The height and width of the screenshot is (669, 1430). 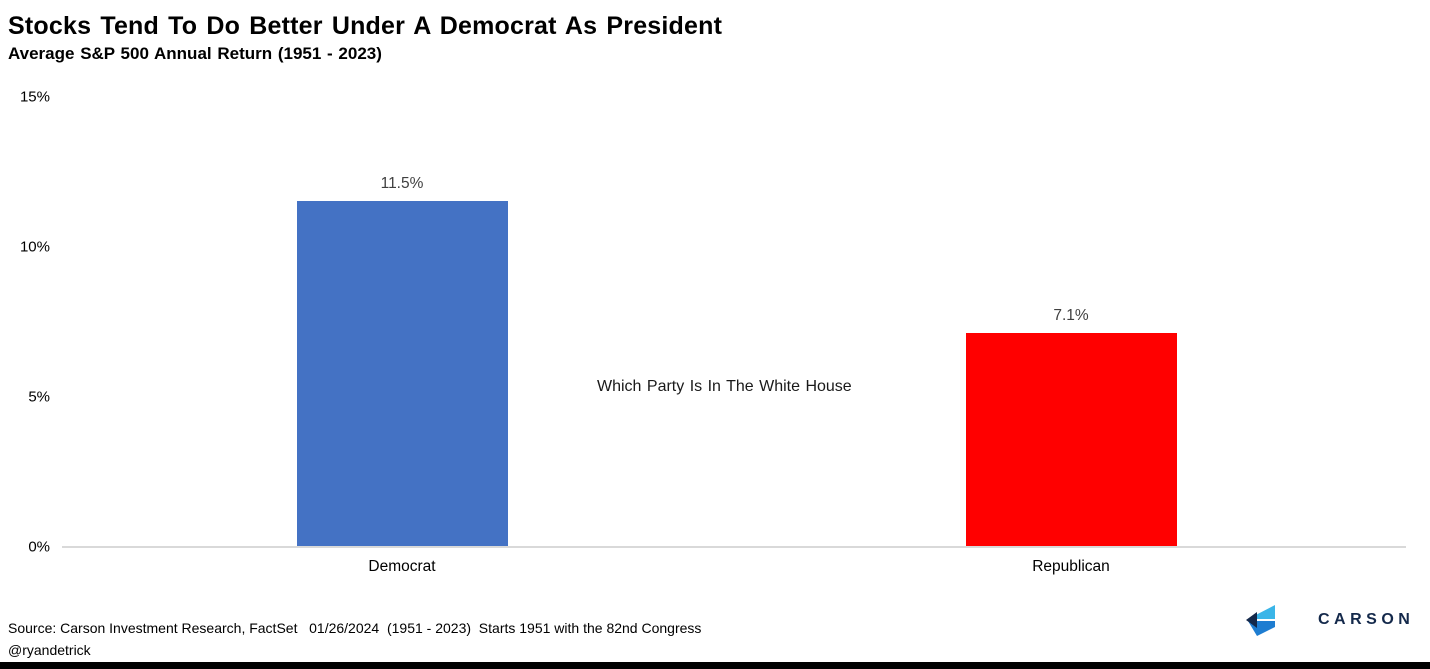 I want to click on bar-democrat, so click(x=402, y=373).